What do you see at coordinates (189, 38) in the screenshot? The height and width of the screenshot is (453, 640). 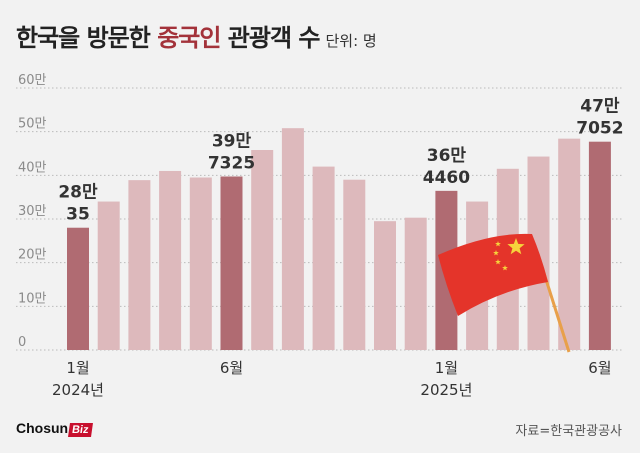 I see `title-accent: 중국인` at bounding box center [189, 38].